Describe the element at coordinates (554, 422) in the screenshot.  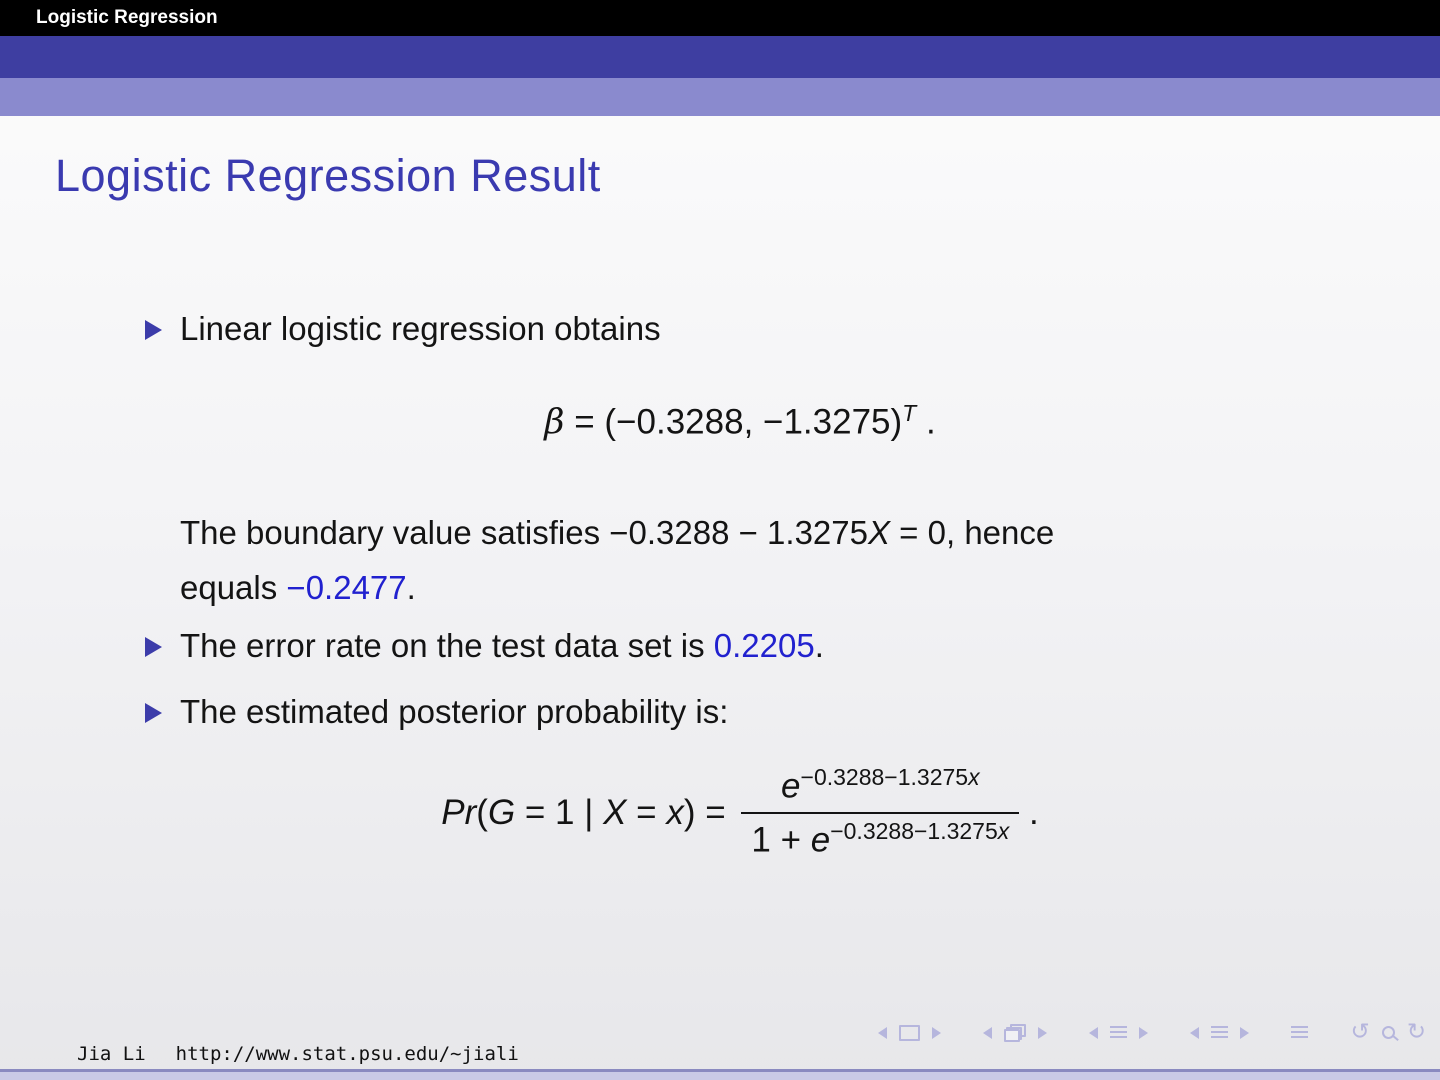
I see `math-beta: β` at that location.